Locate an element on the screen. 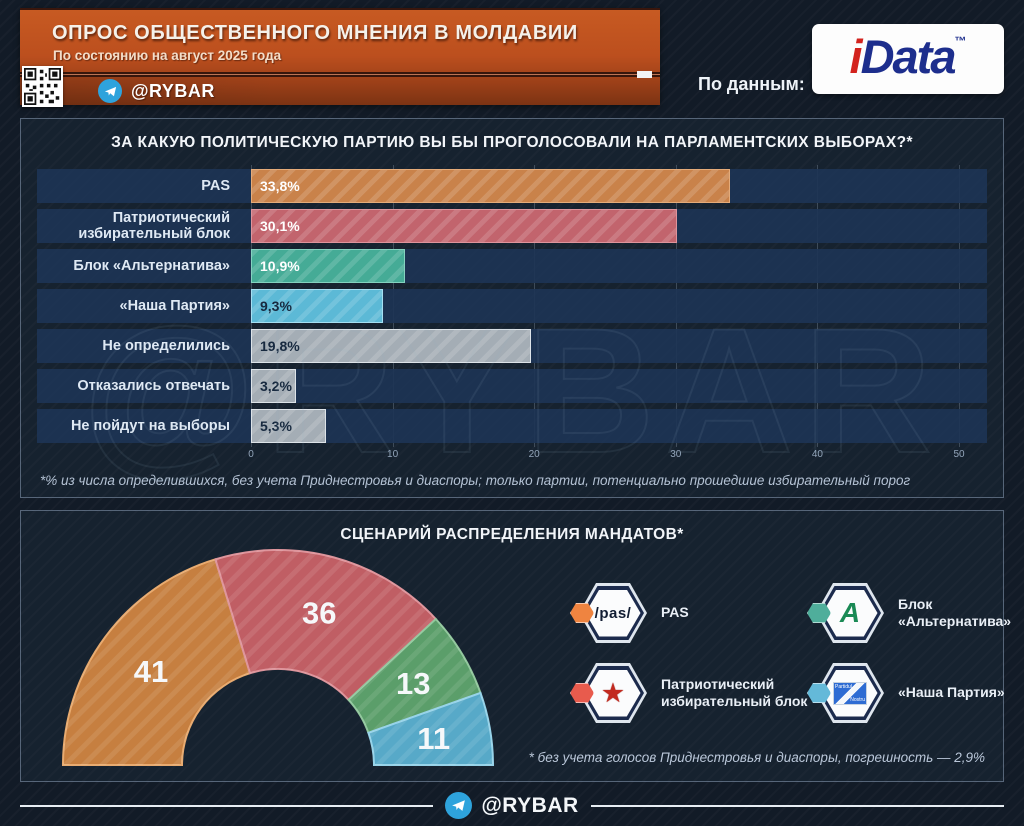  legend-item-nasha-partia: Partidul Nostru «Наша Партия» is located at coordinates (915, 693).